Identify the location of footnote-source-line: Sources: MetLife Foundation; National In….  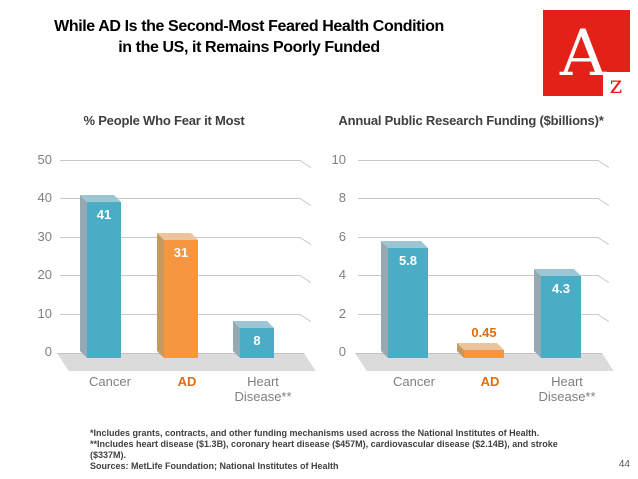
(214, 466).